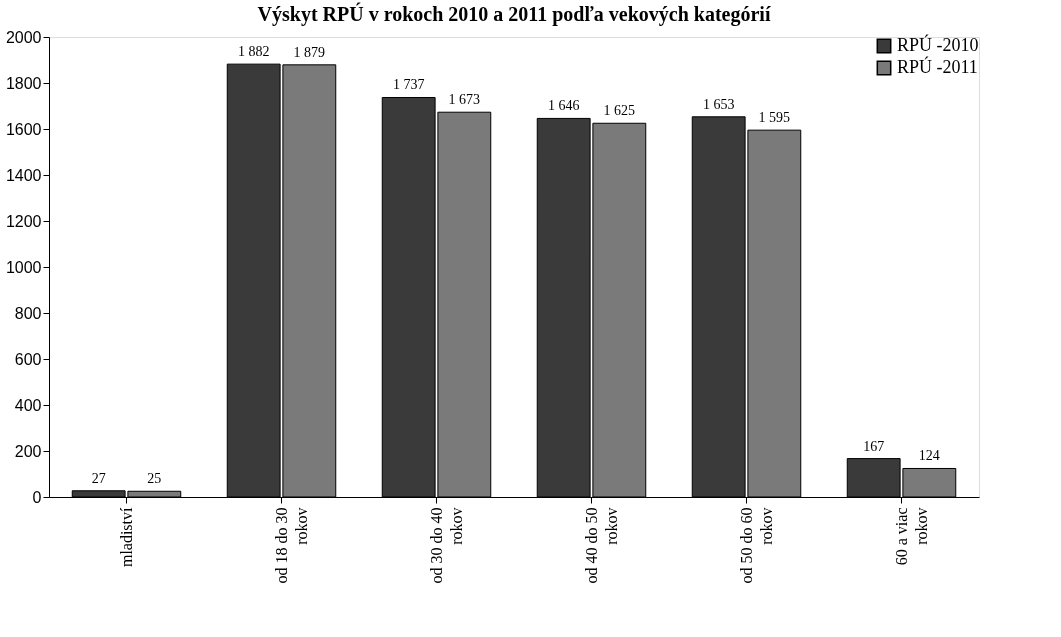  I want to click on data-label: 167, so click(874, 446).